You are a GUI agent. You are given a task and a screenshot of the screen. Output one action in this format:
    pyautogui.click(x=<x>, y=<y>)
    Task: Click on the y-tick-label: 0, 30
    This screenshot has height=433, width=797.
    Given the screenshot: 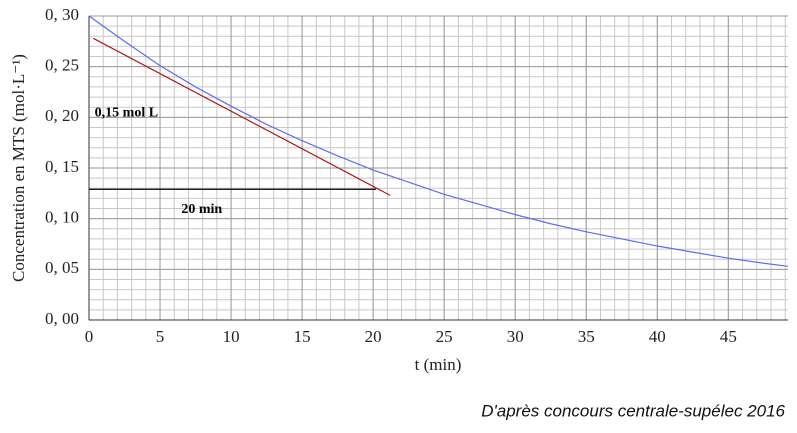 What is the action you would take?
    pyautogui.click(x=62, y=14)
    